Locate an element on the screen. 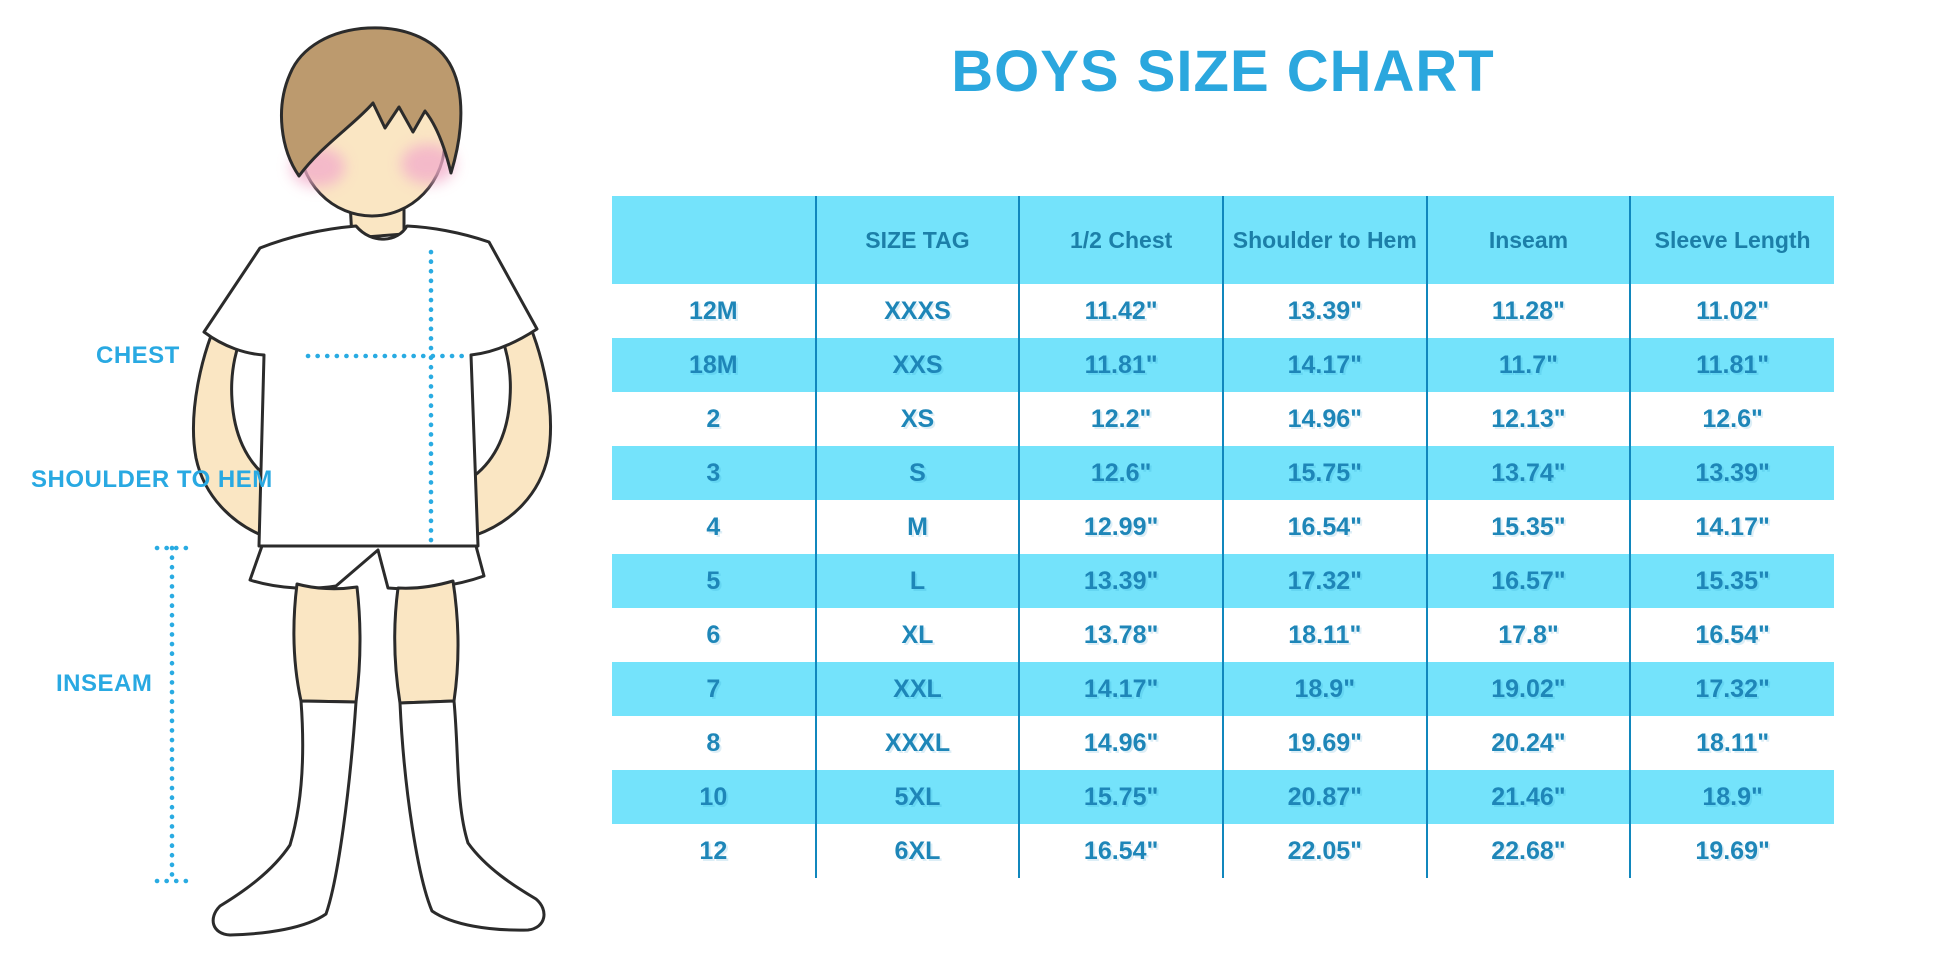  table-cell: 11.42" is located at coordinates (1120, 311).